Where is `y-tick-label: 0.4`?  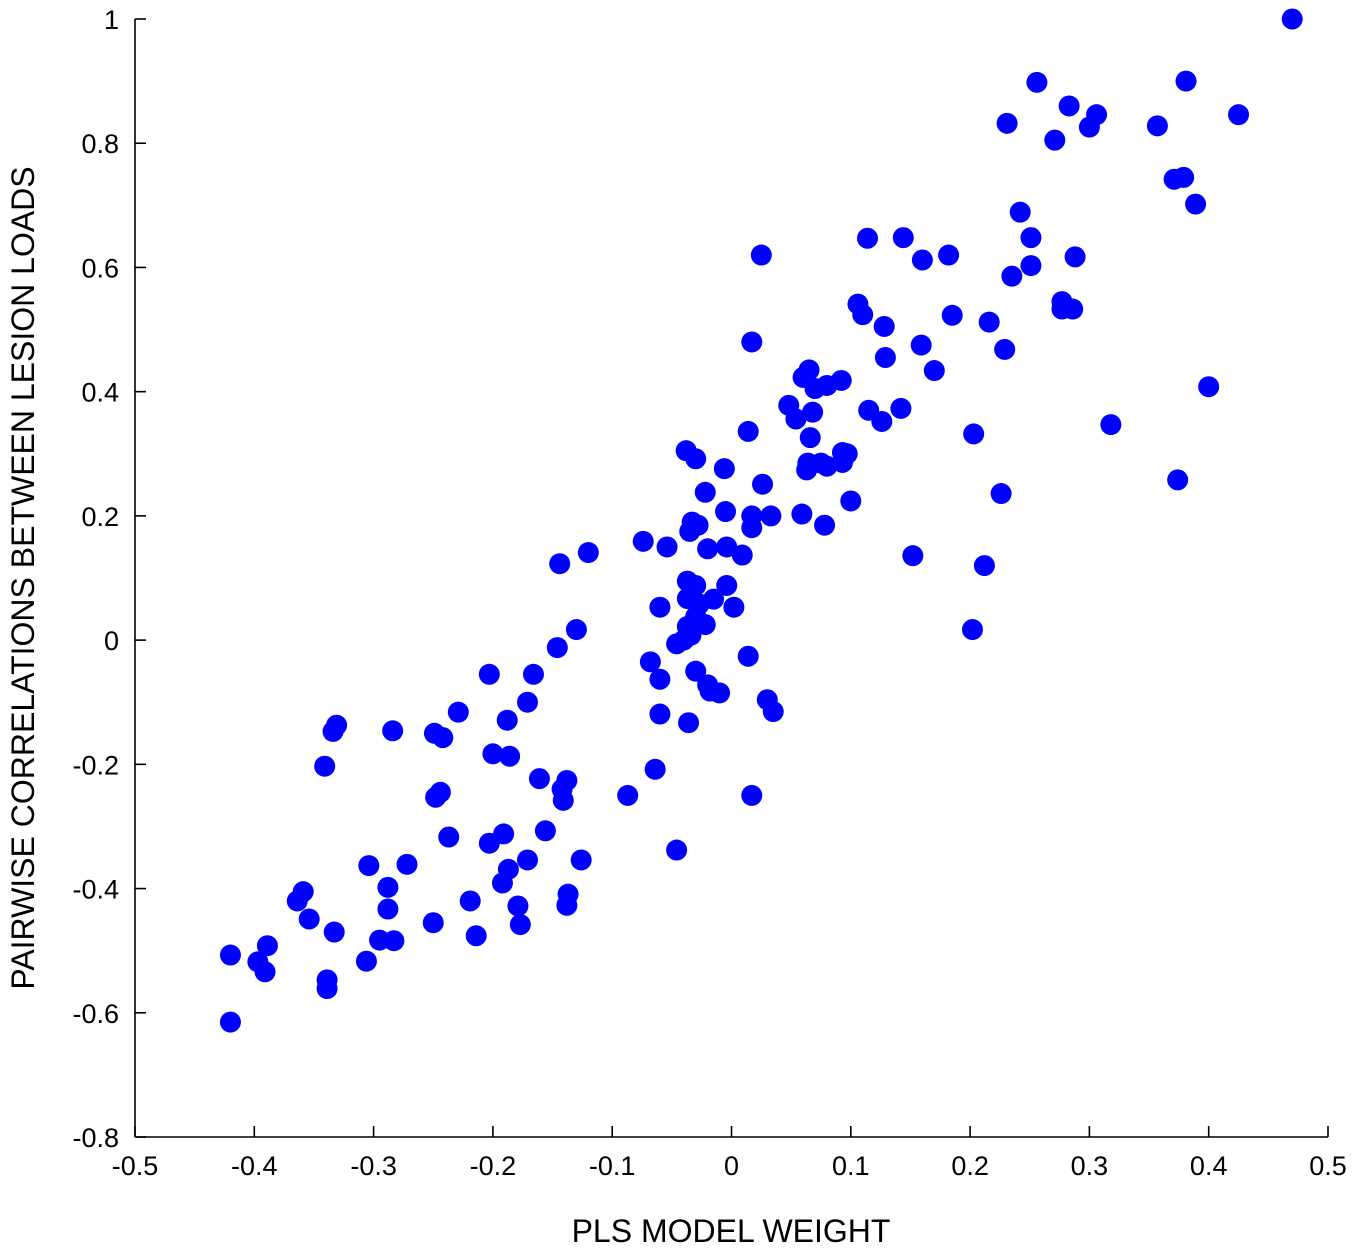
y-tick-label: 0.4 is located at coordinates (100, 393).